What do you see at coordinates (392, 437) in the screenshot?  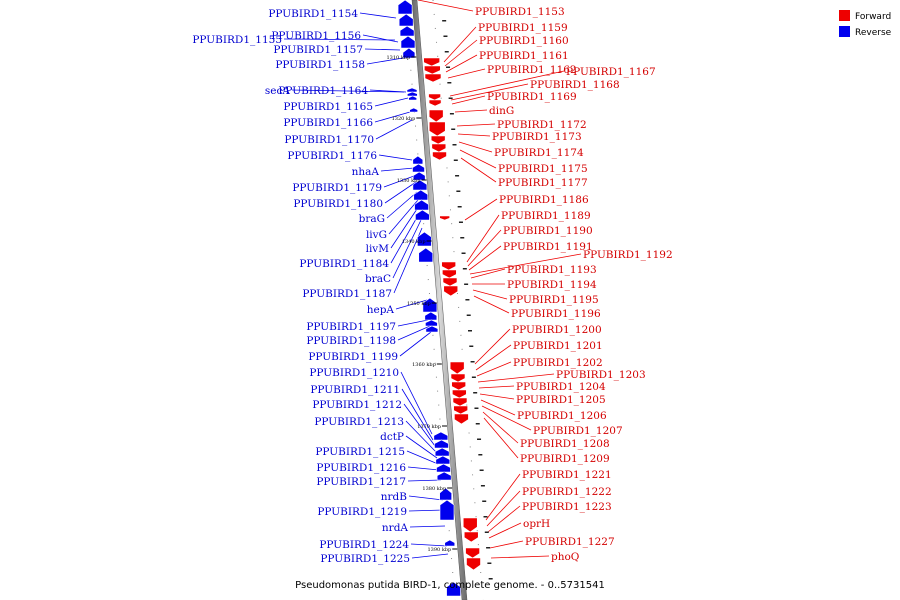 I see `reverse-gene-dctp-label: dctP` at bounding box center [392, 437].